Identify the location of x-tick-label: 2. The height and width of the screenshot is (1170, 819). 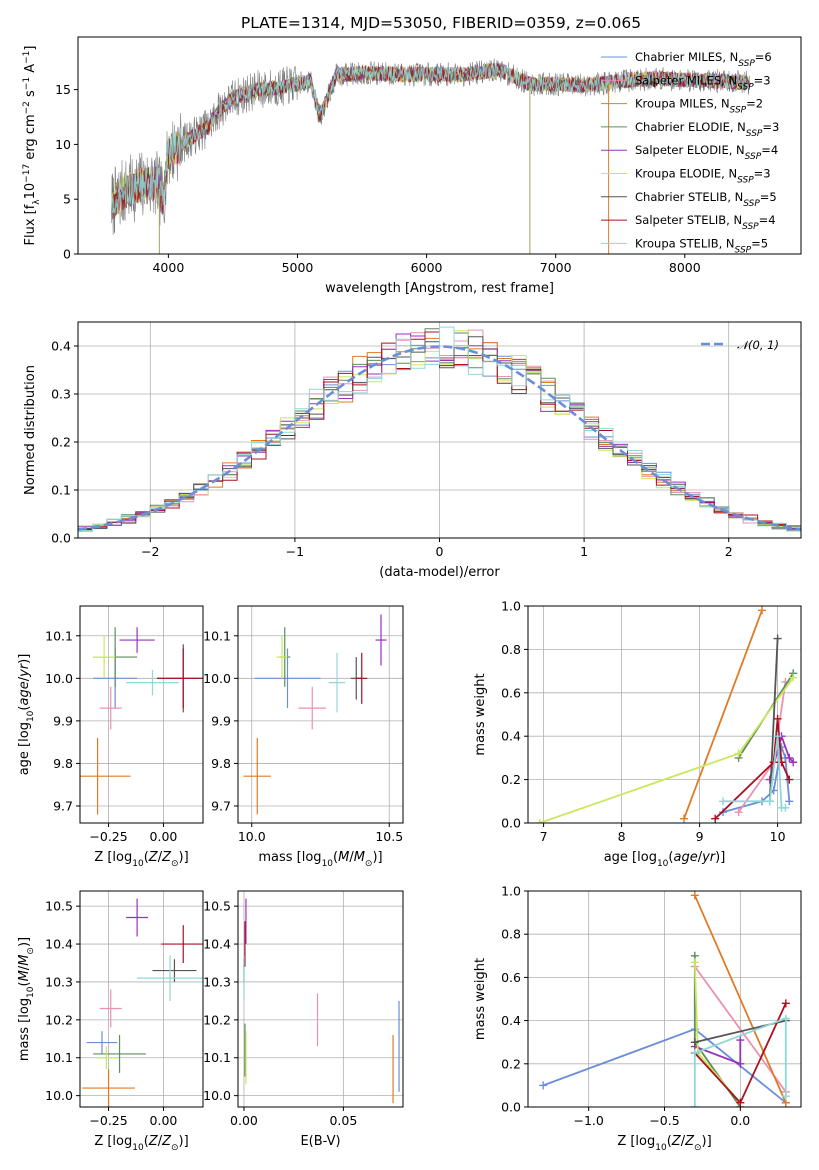
(729, 551).